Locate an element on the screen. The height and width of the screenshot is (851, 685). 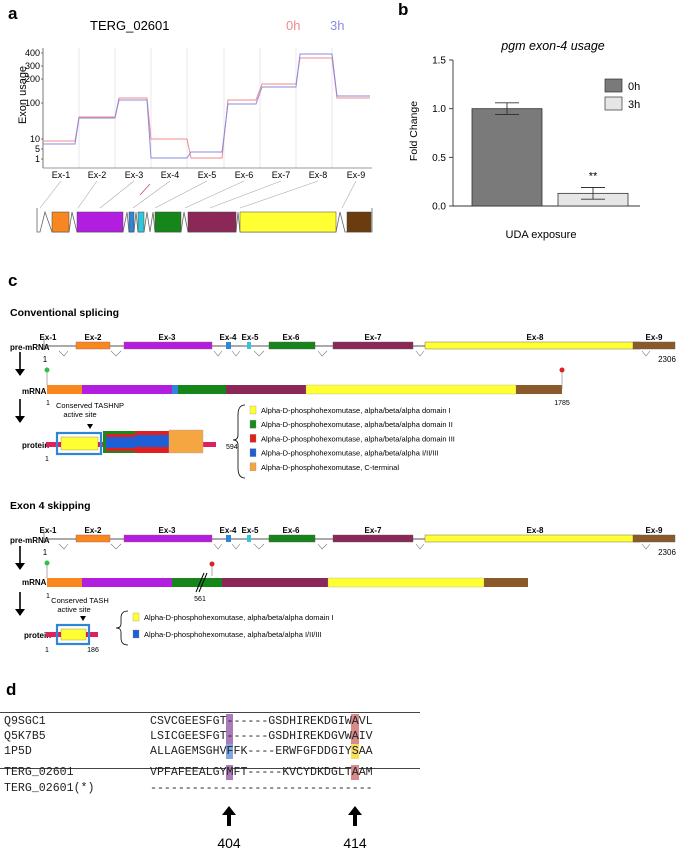
exon-label-2: Ex-2 is located at coordinates (97, 175).